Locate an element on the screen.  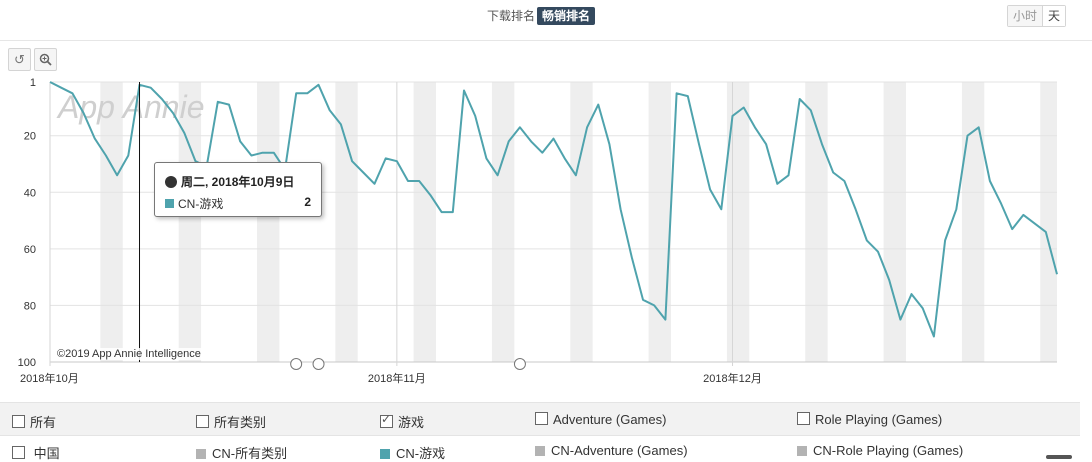
chart-header: 下载排名 畅销排名 小时 天 is located at coordinates (546, 20).